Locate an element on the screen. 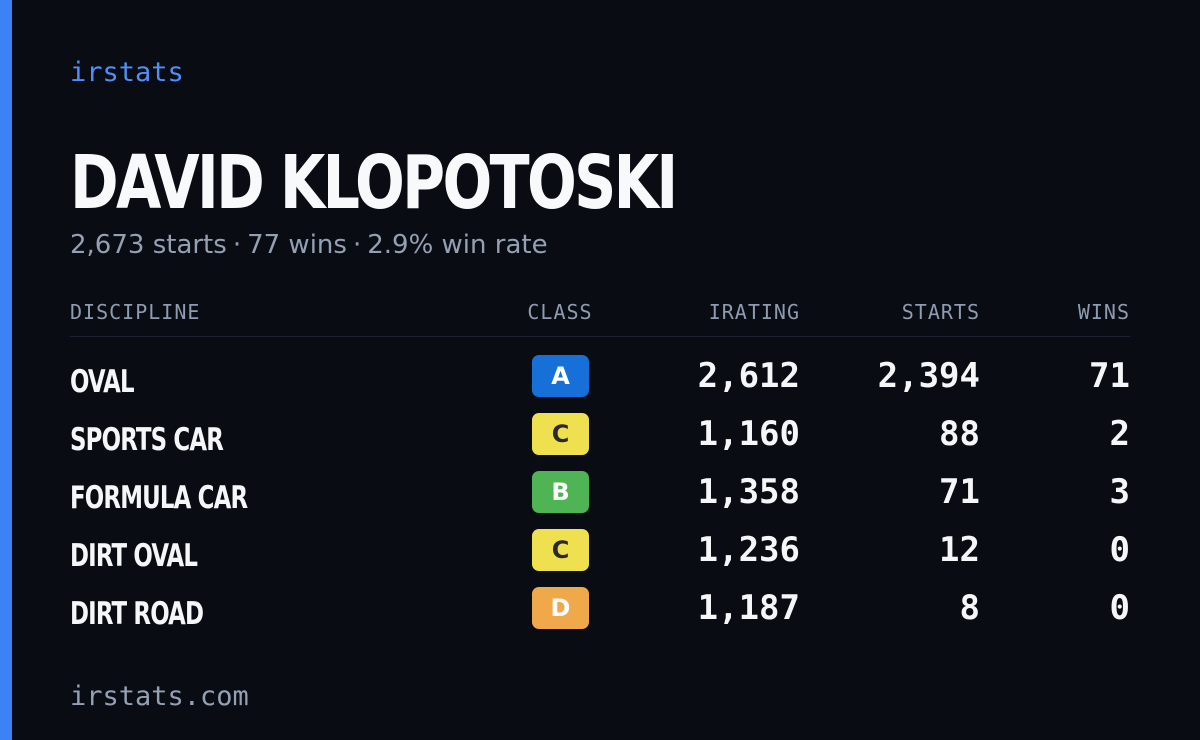  table-row: SPORTS CAR C 1,160 88 2 is located at coordinates (600, 440).